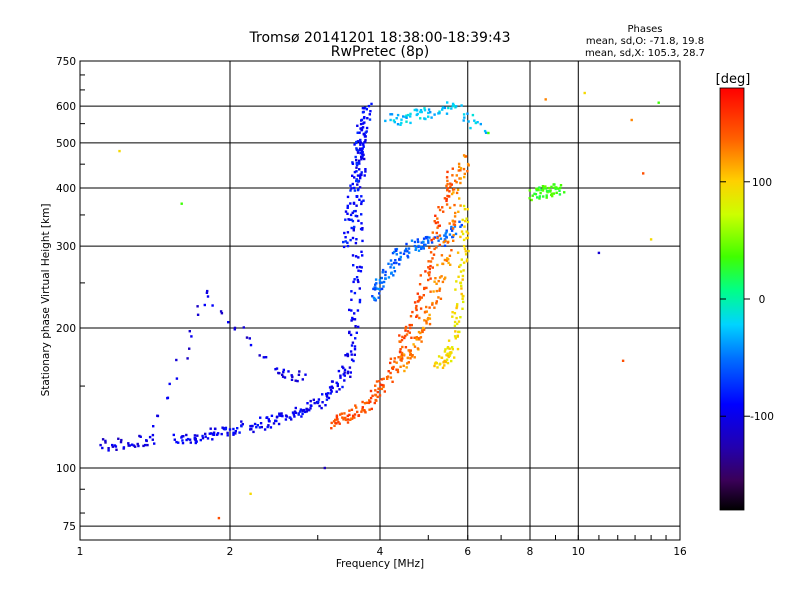  I want to click on y-tick-label: 100, so click(66, 469).